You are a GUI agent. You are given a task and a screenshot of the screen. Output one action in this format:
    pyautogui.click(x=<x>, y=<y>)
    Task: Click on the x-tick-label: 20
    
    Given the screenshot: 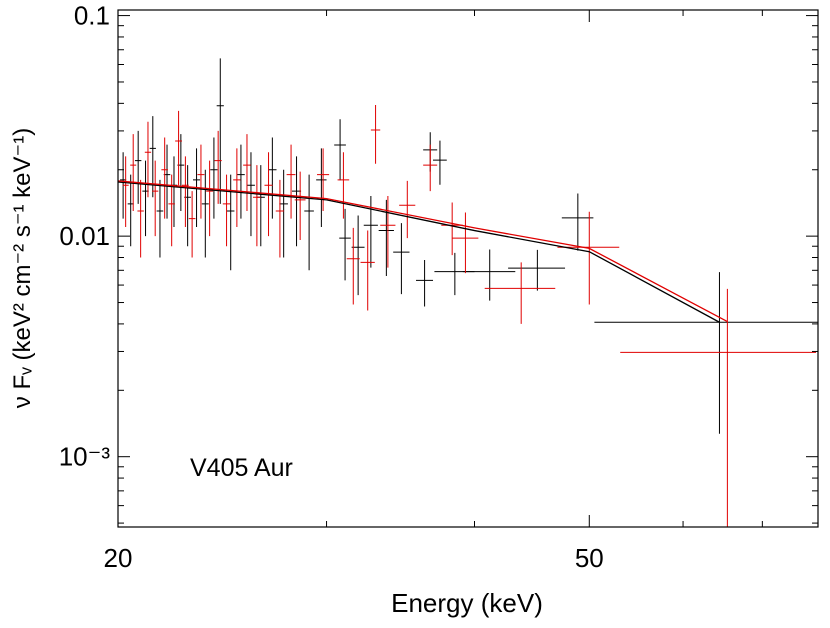 What is the action you would take?
    pyautogui.click(x=118, y=558)
    